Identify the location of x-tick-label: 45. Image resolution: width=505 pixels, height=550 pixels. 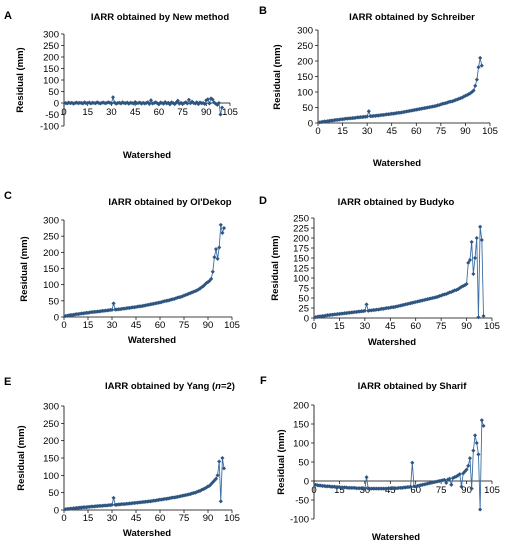
(136, 518).